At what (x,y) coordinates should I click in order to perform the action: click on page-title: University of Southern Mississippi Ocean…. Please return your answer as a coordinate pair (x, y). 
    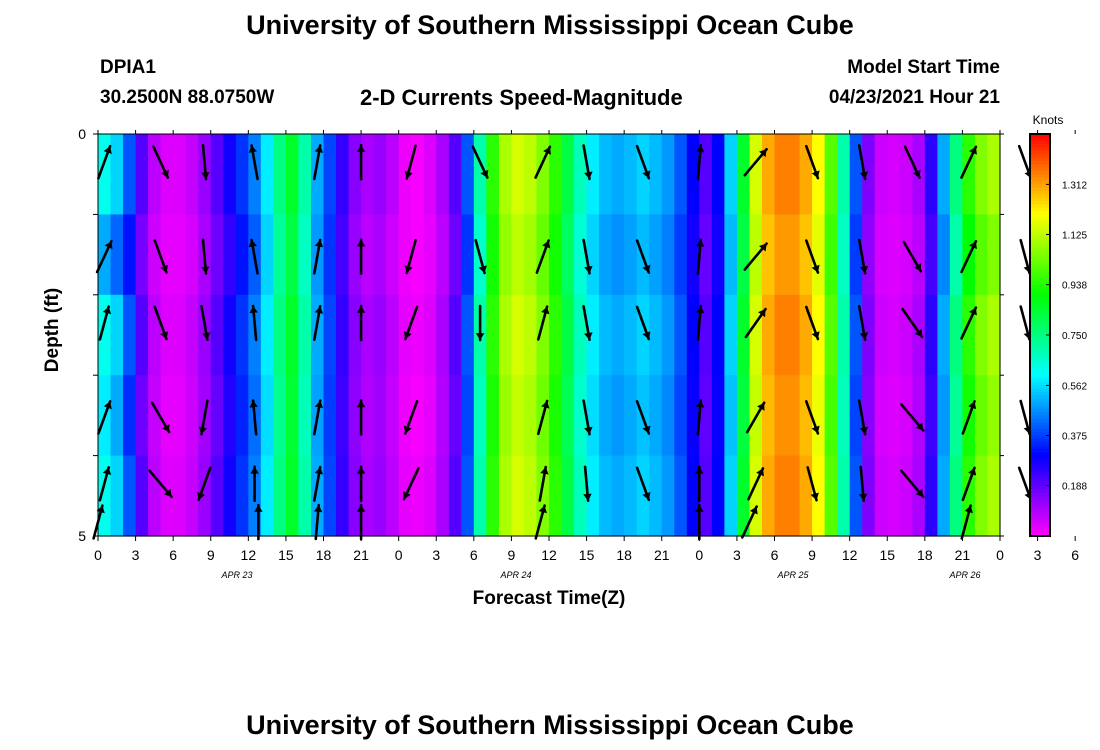
    Looking at the image, I should click on (550, 25).